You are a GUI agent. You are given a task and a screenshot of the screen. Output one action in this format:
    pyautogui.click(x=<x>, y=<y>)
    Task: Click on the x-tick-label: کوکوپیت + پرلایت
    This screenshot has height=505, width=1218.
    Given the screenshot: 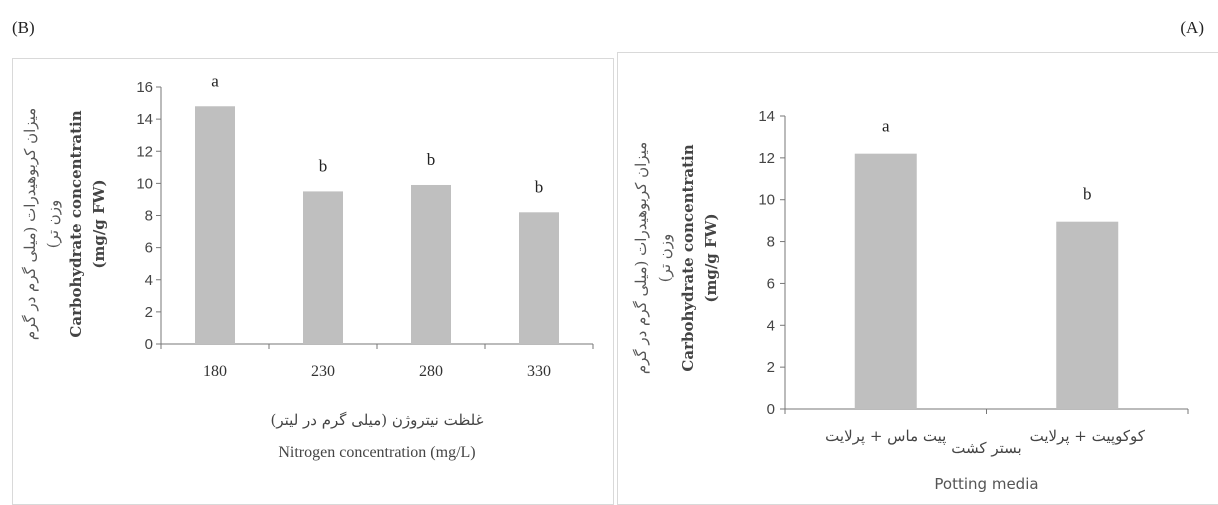 What is the action you would take?
    pyautogui.click(x=1088, y=436)
    